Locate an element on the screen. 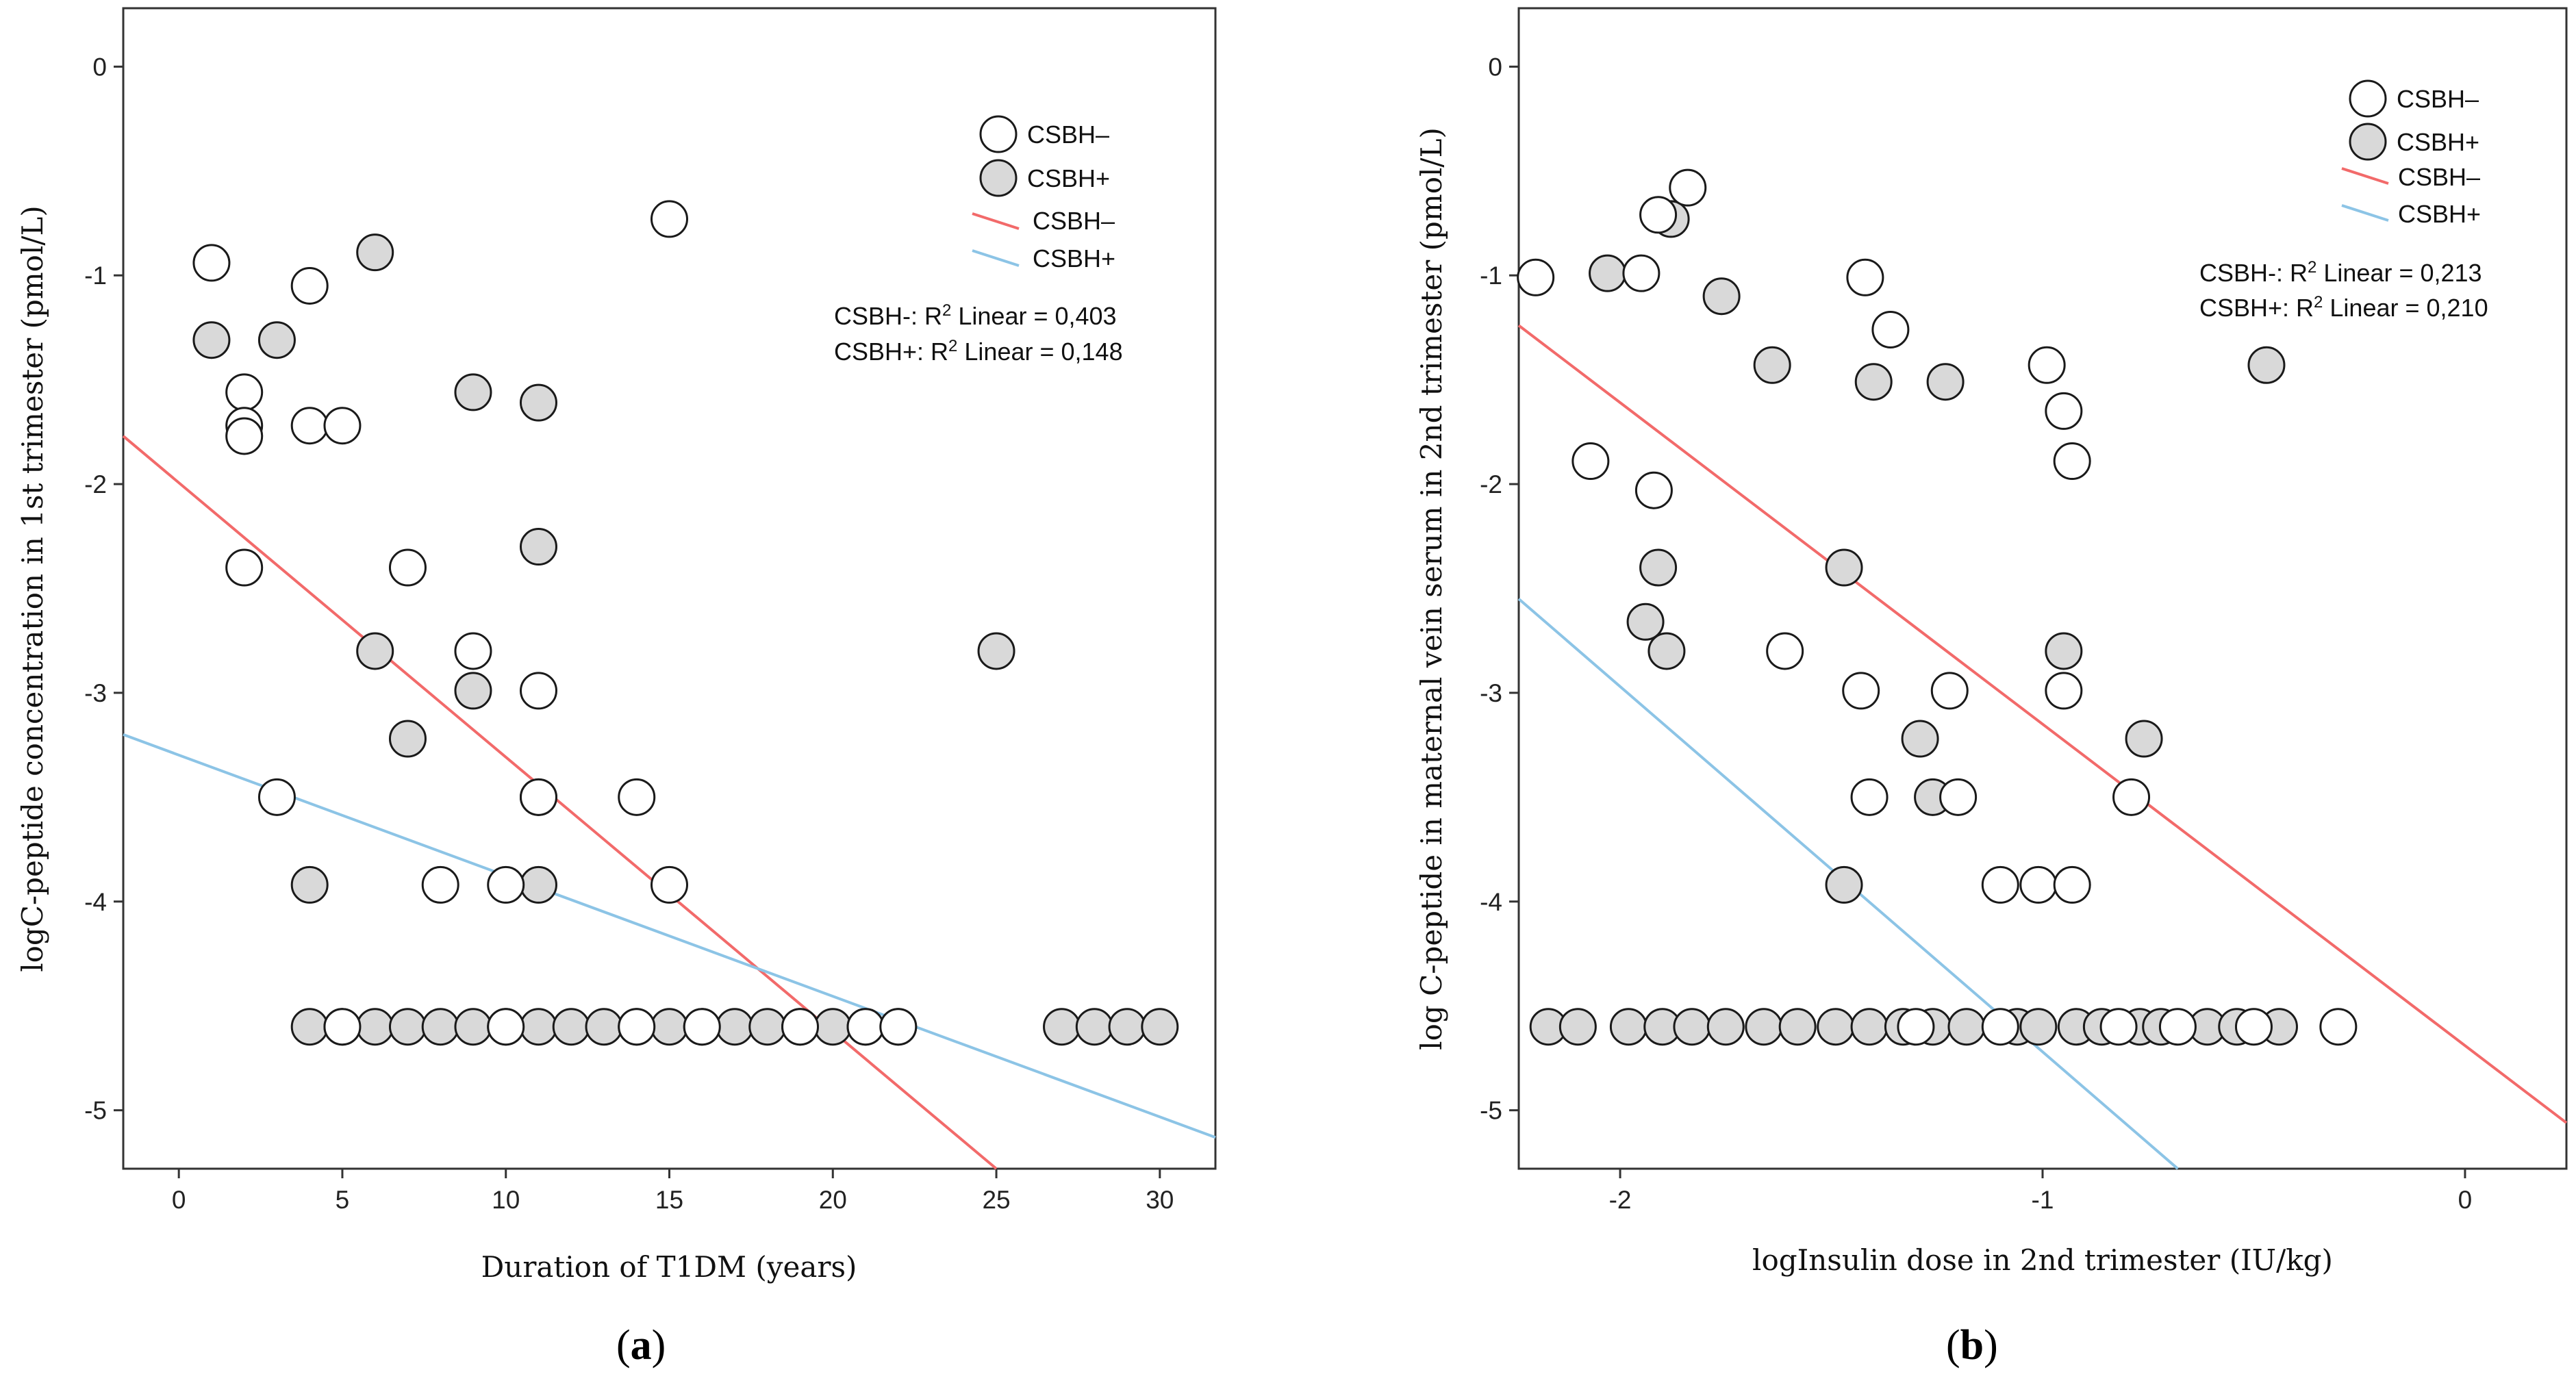 Image resolution: width=2576 pixels, height=1383 pixels. panel-b-r2-neg: CSBH-: R2 Linear = 0,213 is located at coordinates (2340, 273).